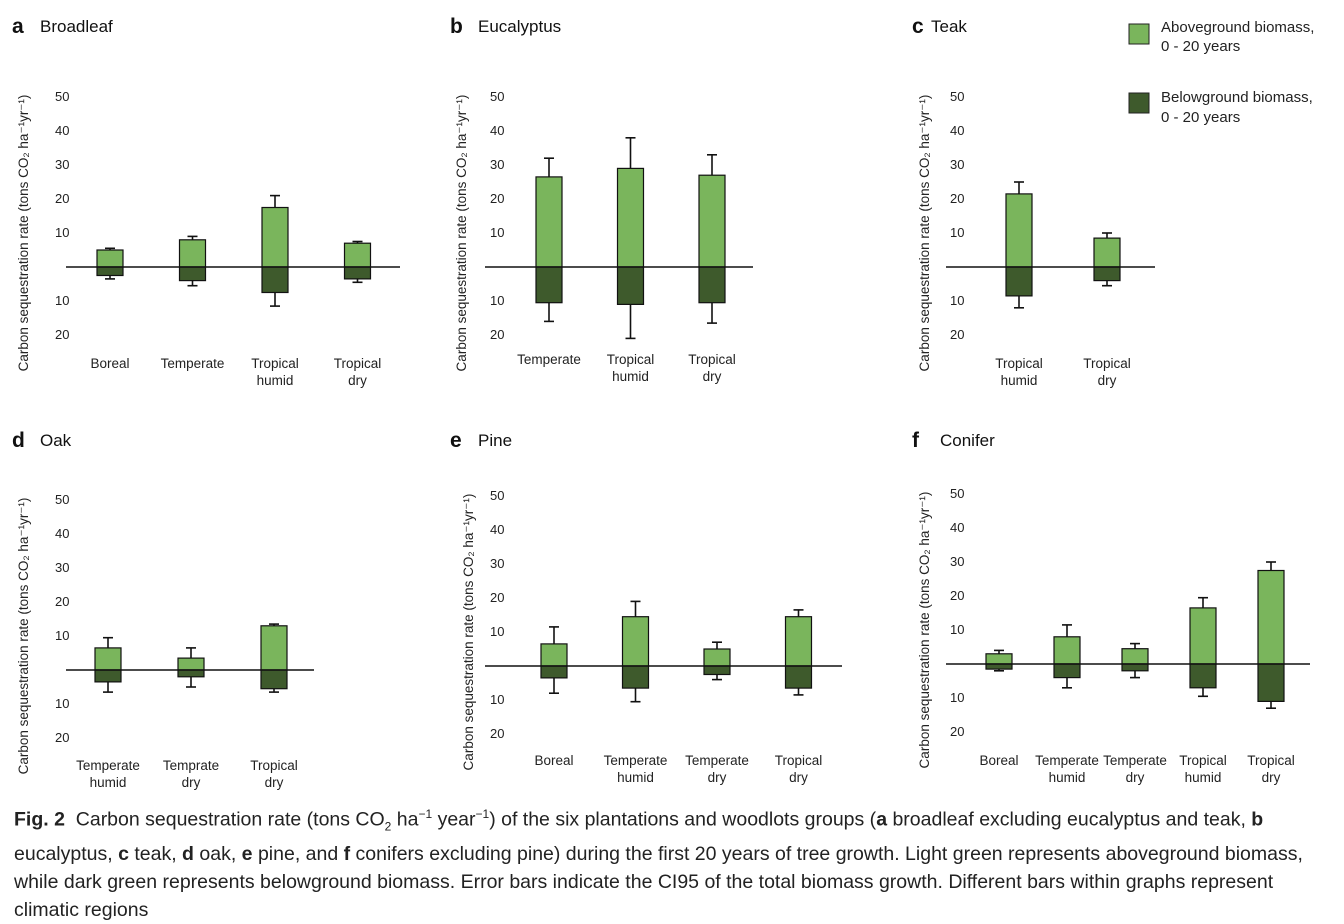  Describe the element at coordinates (1200, 46) in the screenshot. I see `legend-label-aboveground-line2: 0 - 20 years` at that location.